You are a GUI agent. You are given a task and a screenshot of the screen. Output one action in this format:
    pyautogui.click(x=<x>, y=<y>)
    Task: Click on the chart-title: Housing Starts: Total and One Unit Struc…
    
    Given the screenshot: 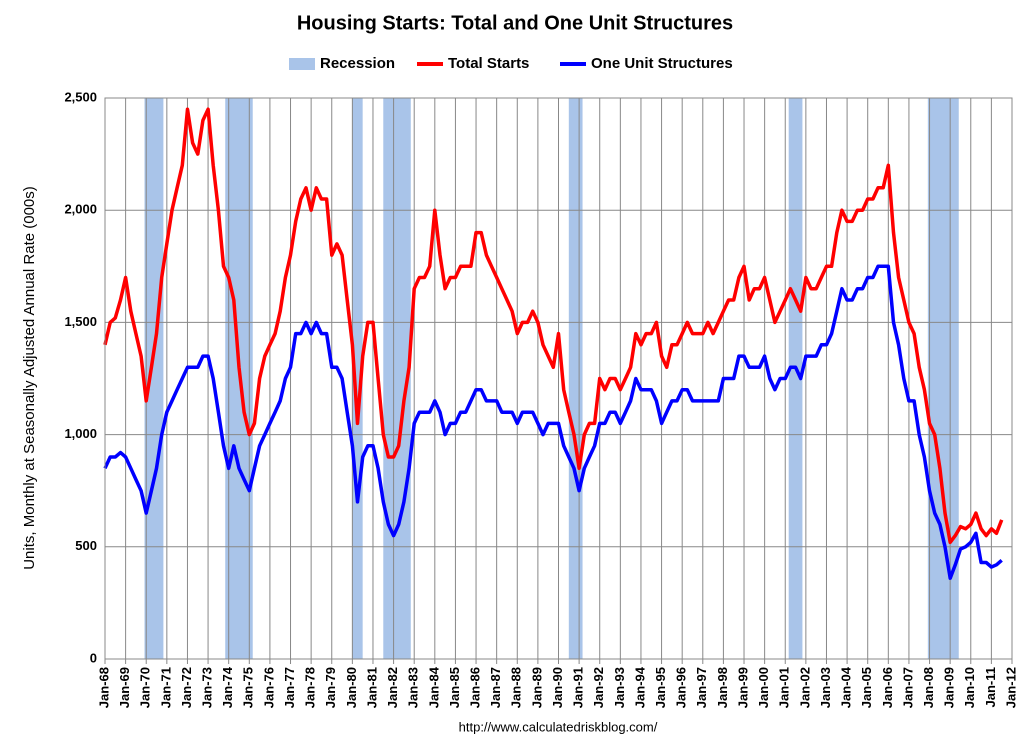 What is the action you would take?
    pyautogui.click(x=515, y=23)
    